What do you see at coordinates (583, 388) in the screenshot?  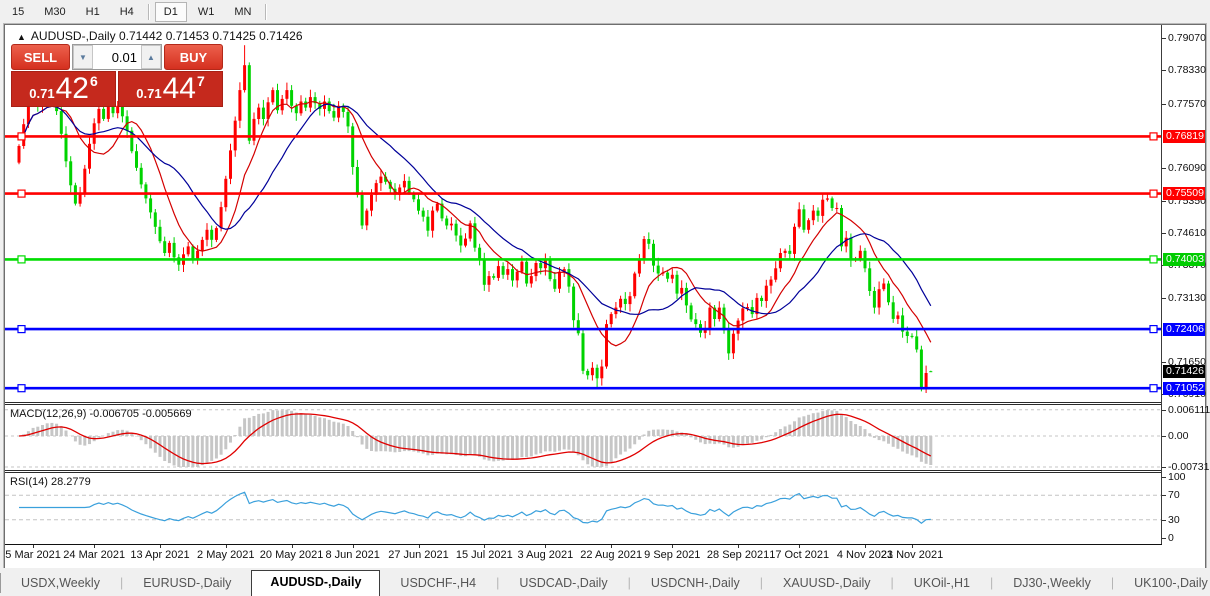 I see `horizontal-line-0.71052` at bounding box center [583, 388].